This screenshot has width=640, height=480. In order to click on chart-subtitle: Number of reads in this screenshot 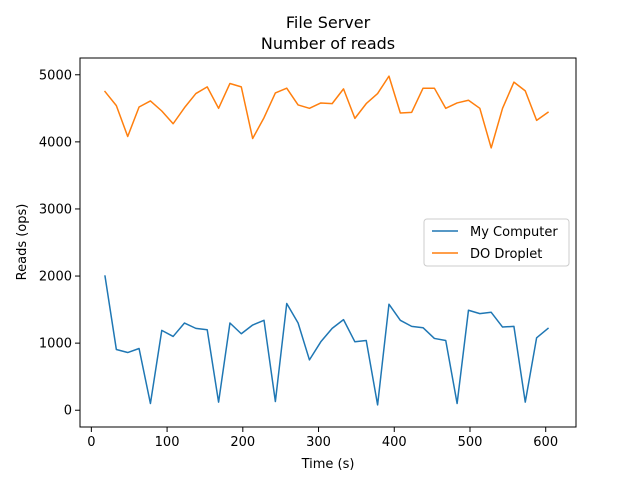, I will do `click(328, 43)`.